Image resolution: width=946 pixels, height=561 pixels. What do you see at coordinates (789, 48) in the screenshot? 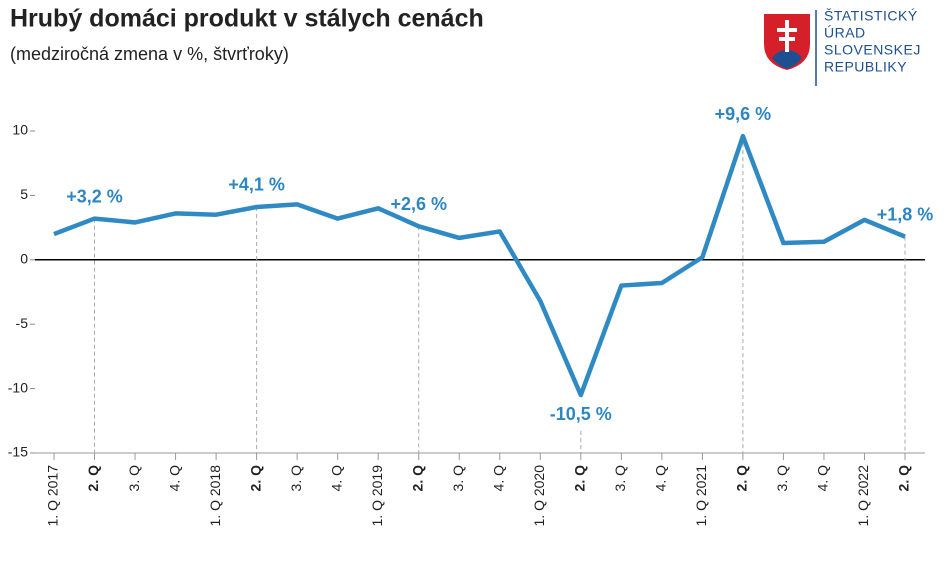
I see `logo-emblem` at bounding box center [789, 48].